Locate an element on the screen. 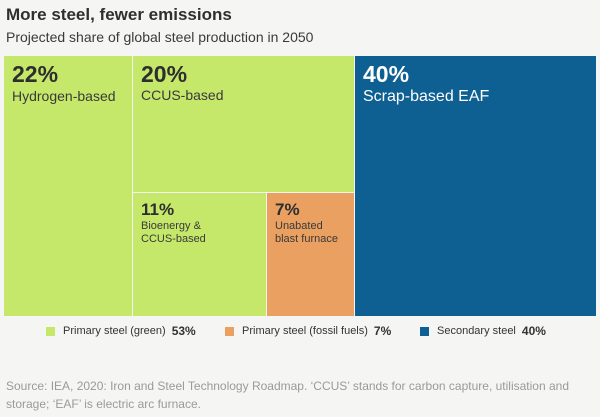  cell-pct-unabated: 7% is located at coordinates (287, 209).